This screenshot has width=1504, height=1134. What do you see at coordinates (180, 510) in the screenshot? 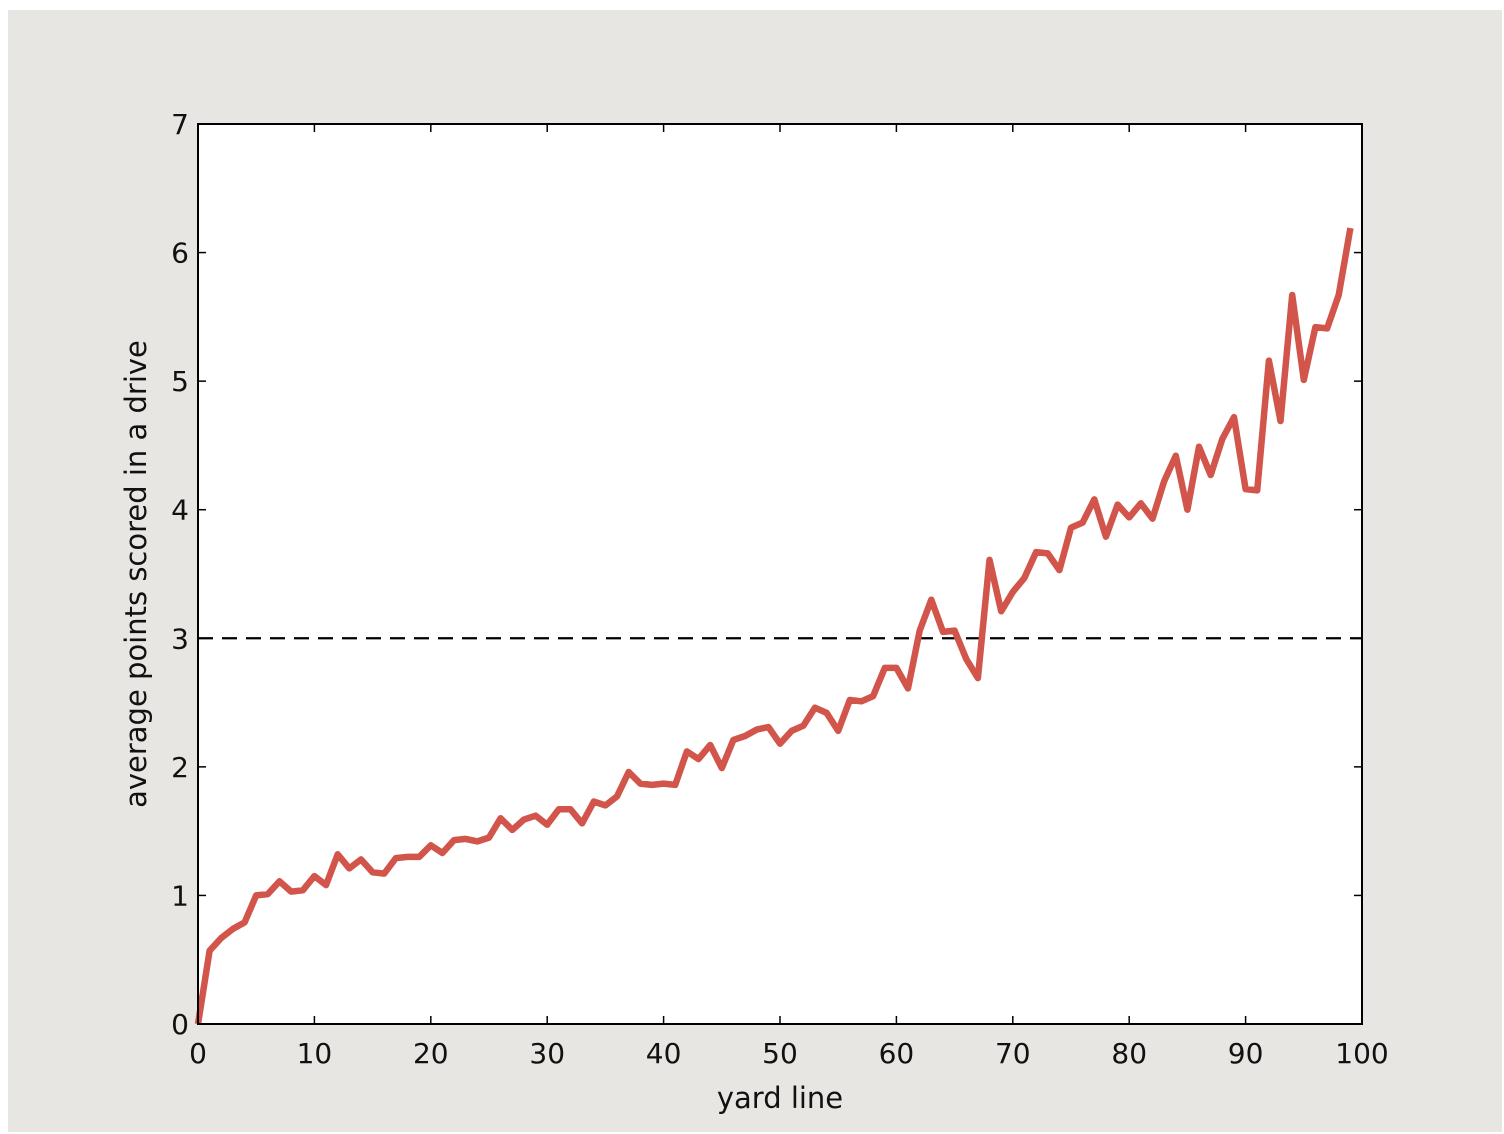
I see `y-tick-label: 4` at bounding box center [180, 510].